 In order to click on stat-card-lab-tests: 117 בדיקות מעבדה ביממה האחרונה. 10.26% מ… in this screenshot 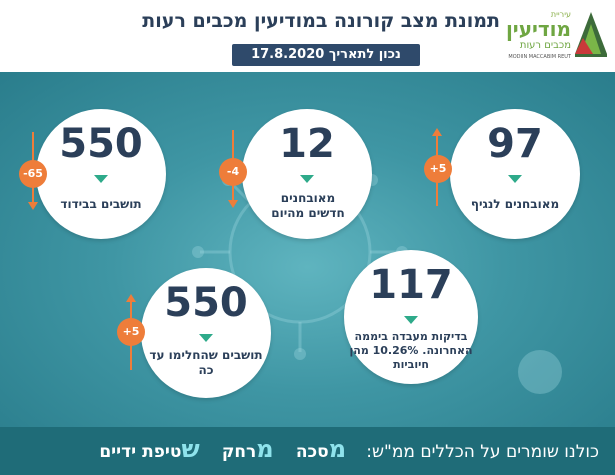, I will do `click(411, 317)`.